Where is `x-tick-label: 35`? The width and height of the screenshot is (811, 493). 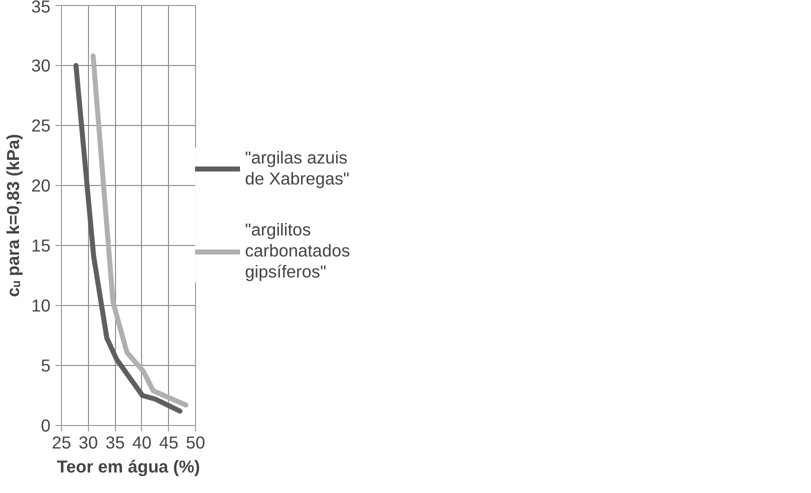
x-tick-label: 35 is located at coordinates (115, 442).